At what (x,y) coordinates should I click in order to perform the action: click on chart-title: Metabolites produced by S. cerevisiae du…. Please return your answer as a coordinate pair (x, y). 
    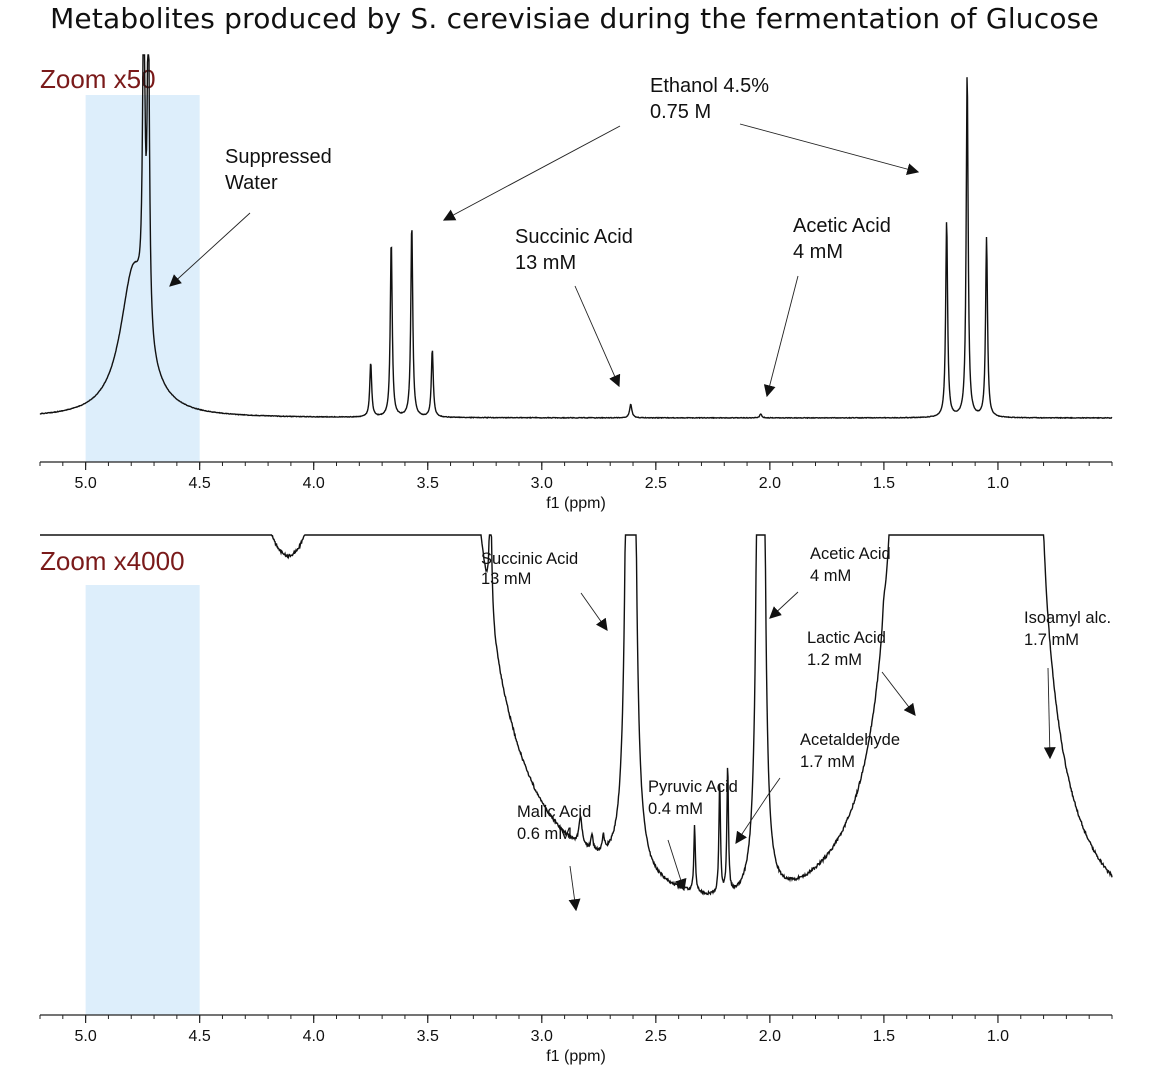
    Looking at the image, I should click on (574, 18).